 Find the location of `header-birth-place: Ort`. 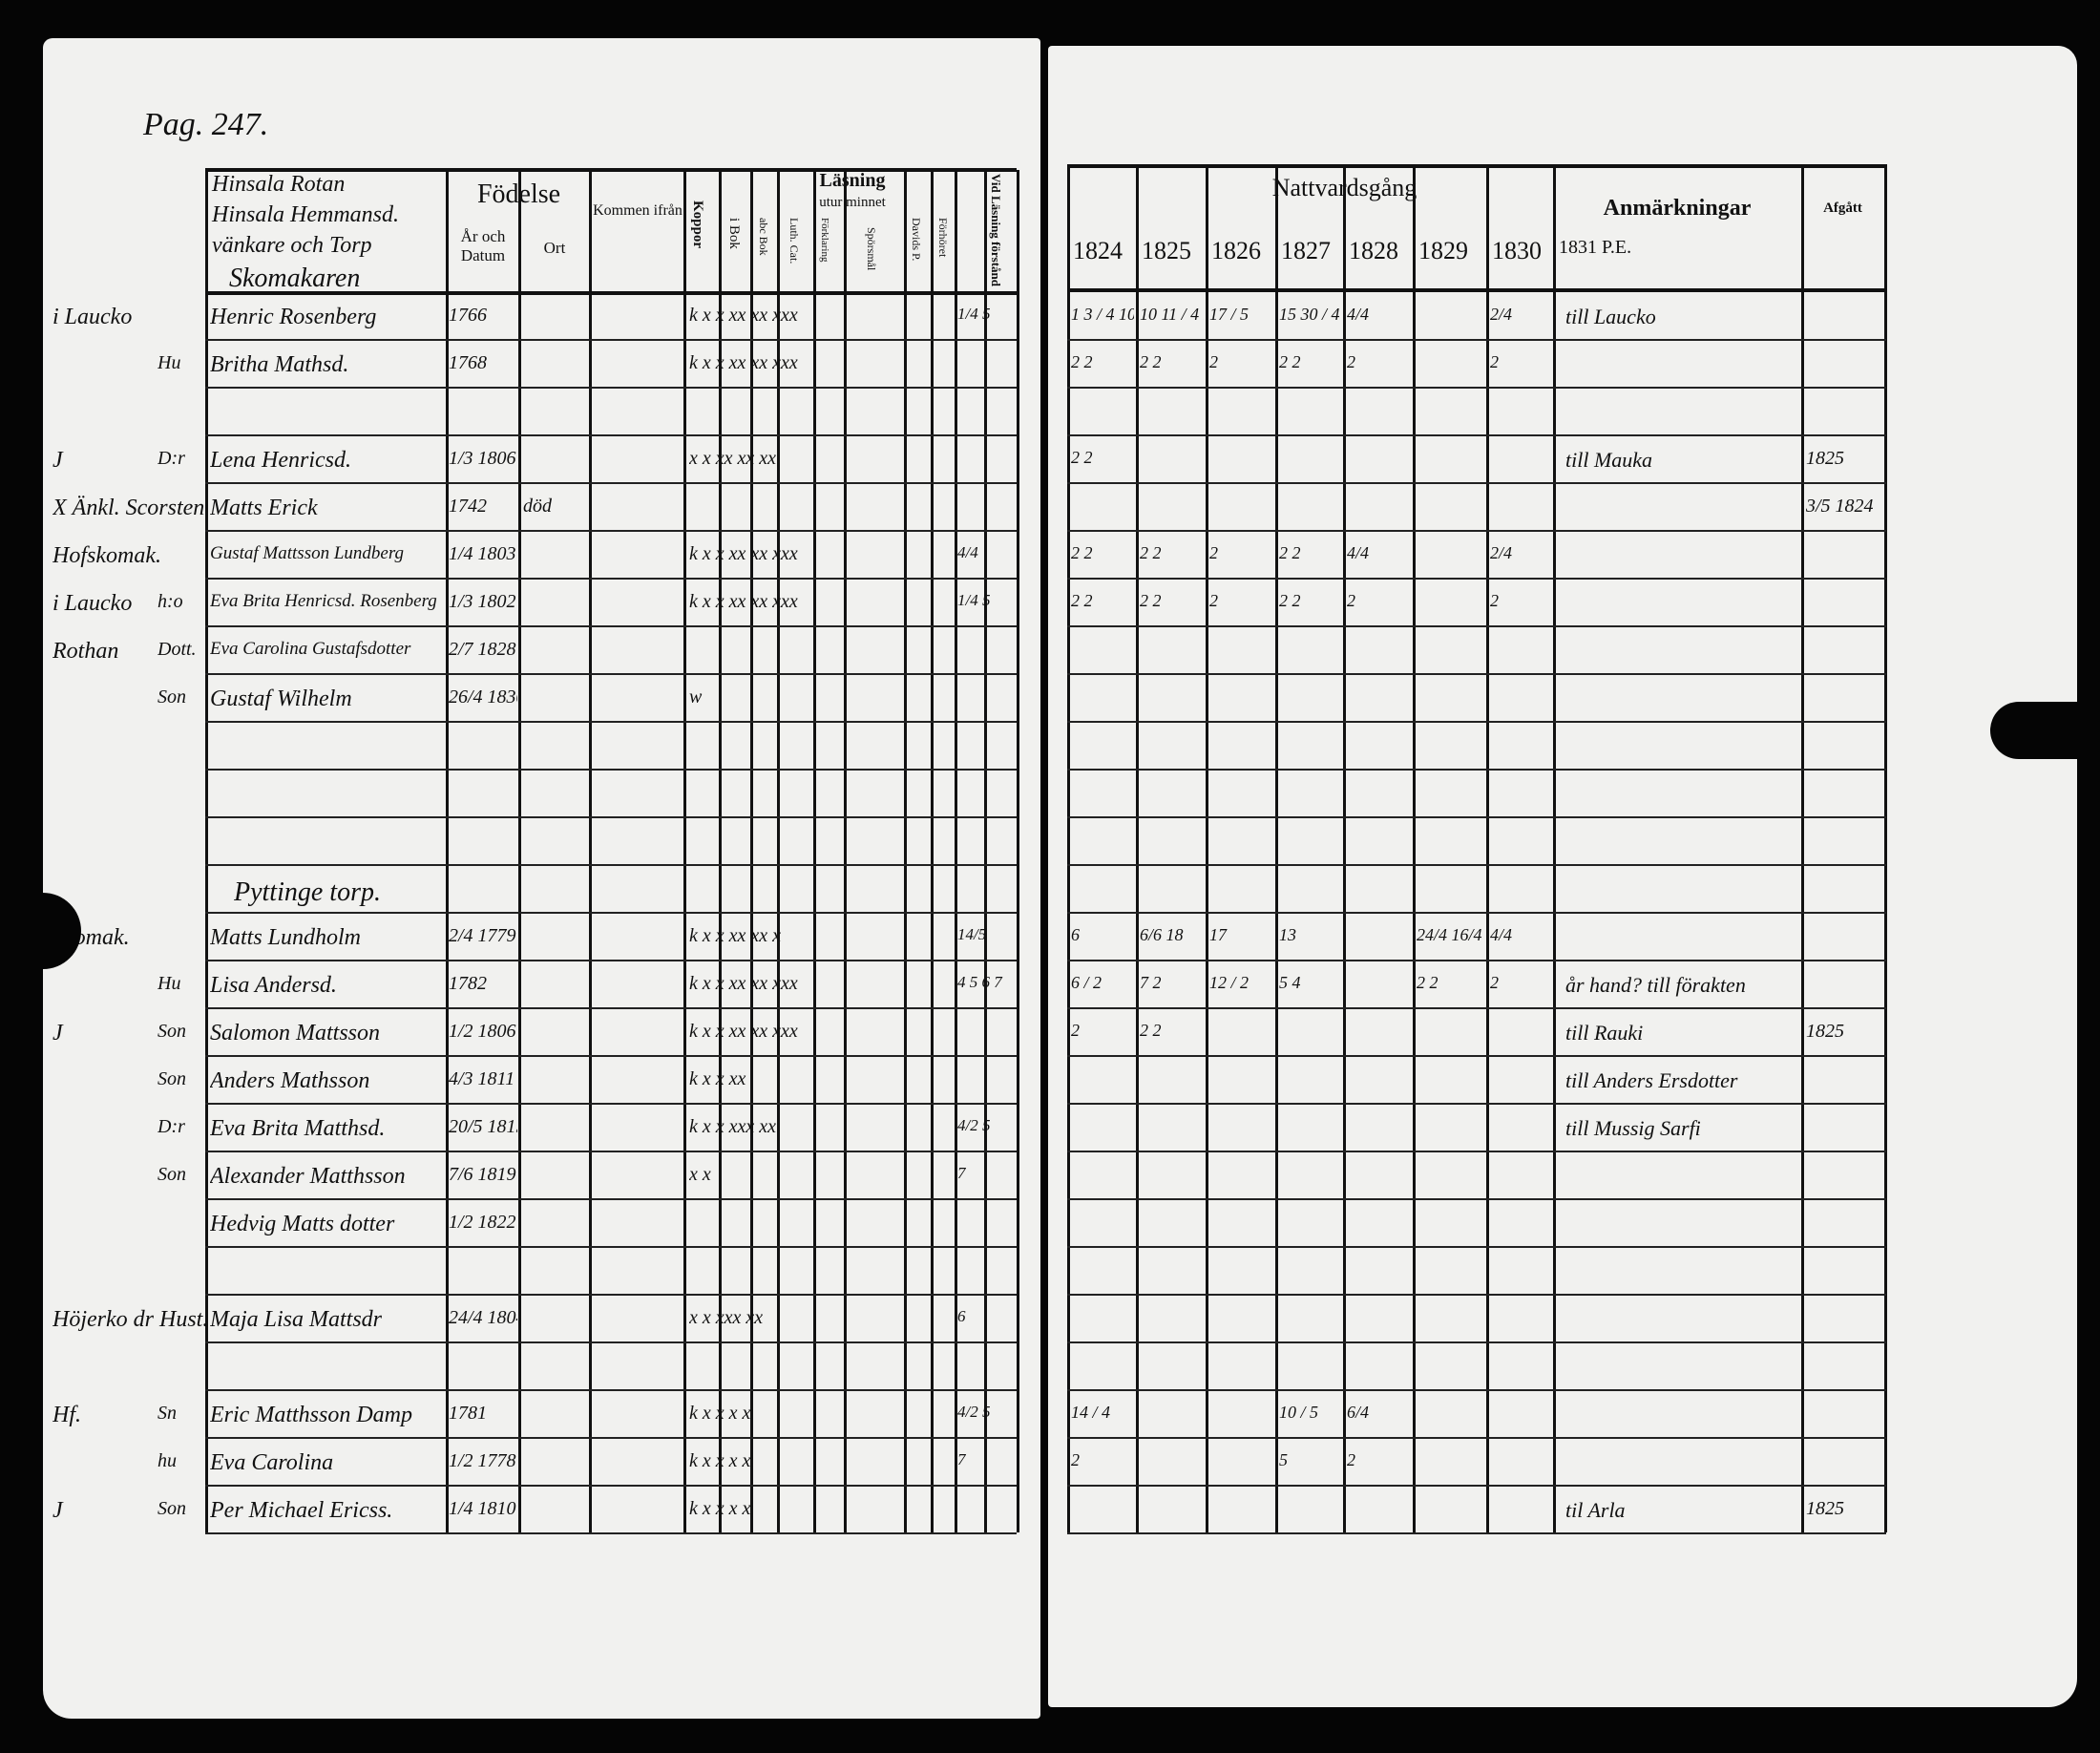

header-birth-place: Ort is located at coordinates (554, 248).